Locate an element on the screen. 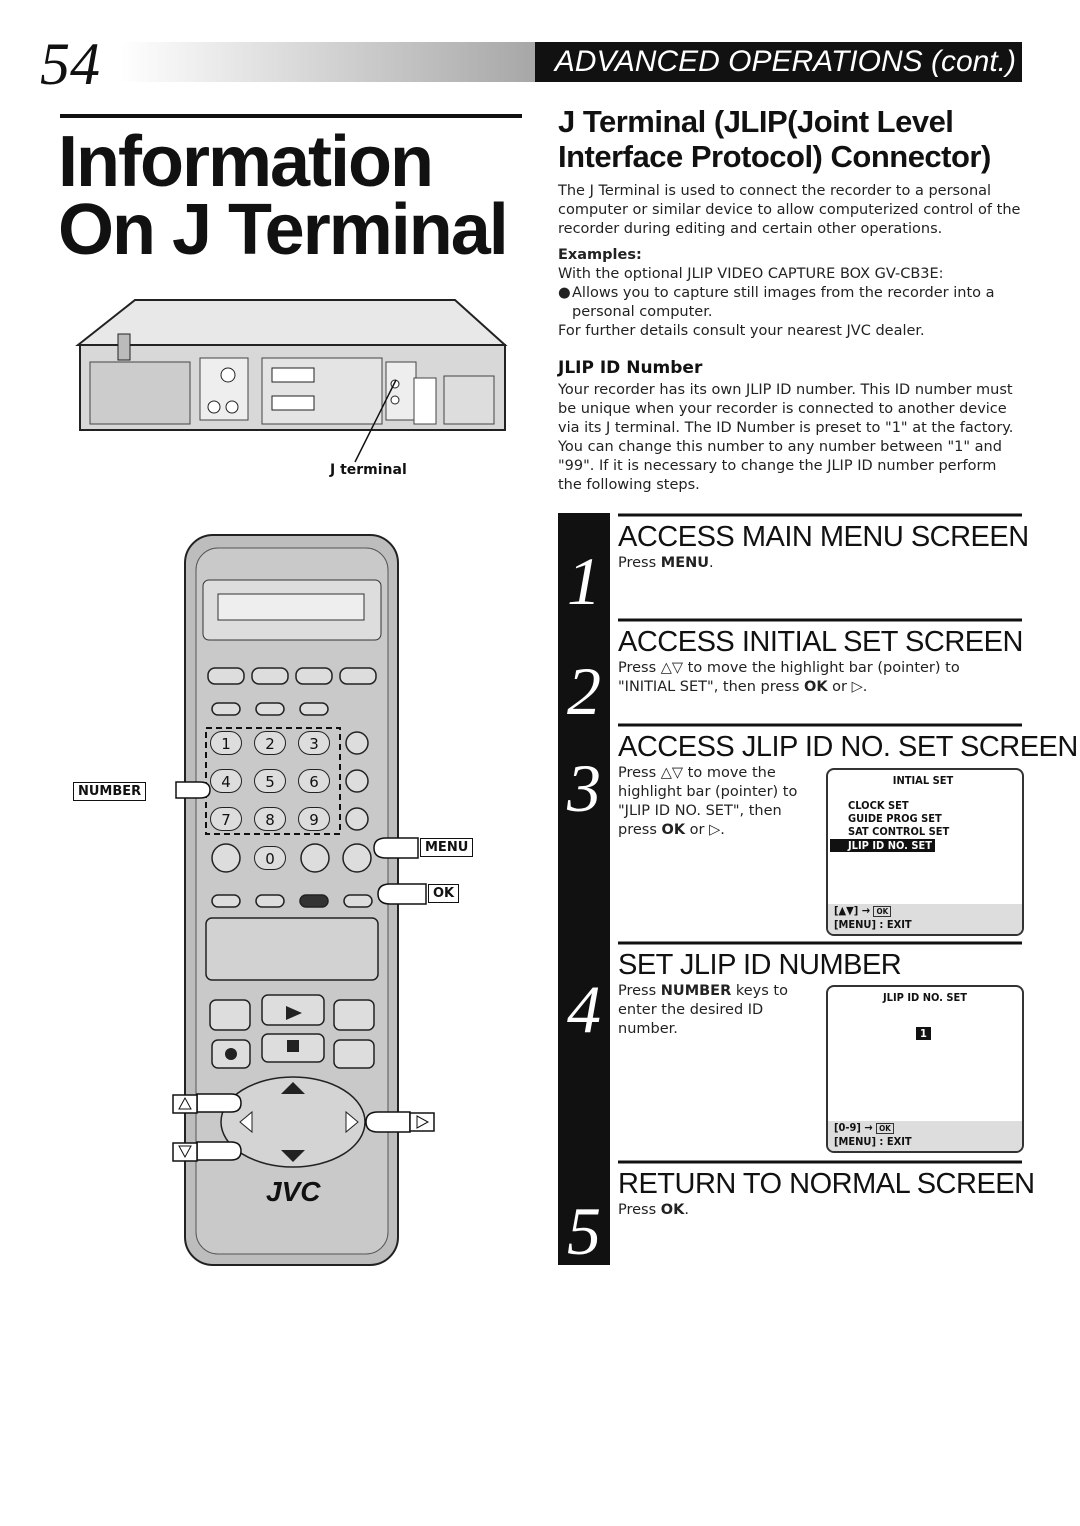 The width and height of the screenshot is (1080, 1526). remote-label: MENU is located at coordinates (447, 847).